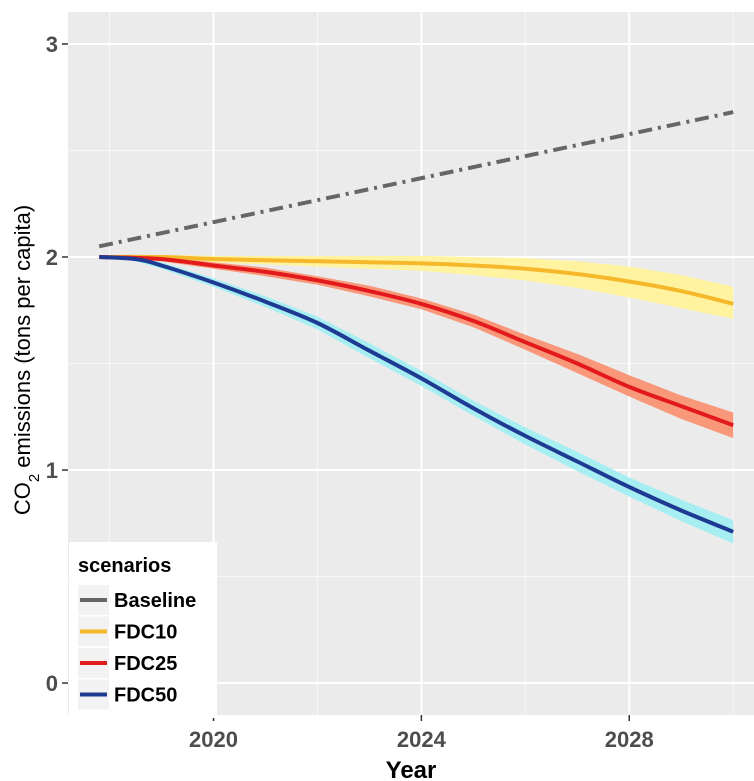  What do you see at coordinates (145, 696) in the screenshot?
I see `legend-label: FDC50` at bounding box center [145, 696].